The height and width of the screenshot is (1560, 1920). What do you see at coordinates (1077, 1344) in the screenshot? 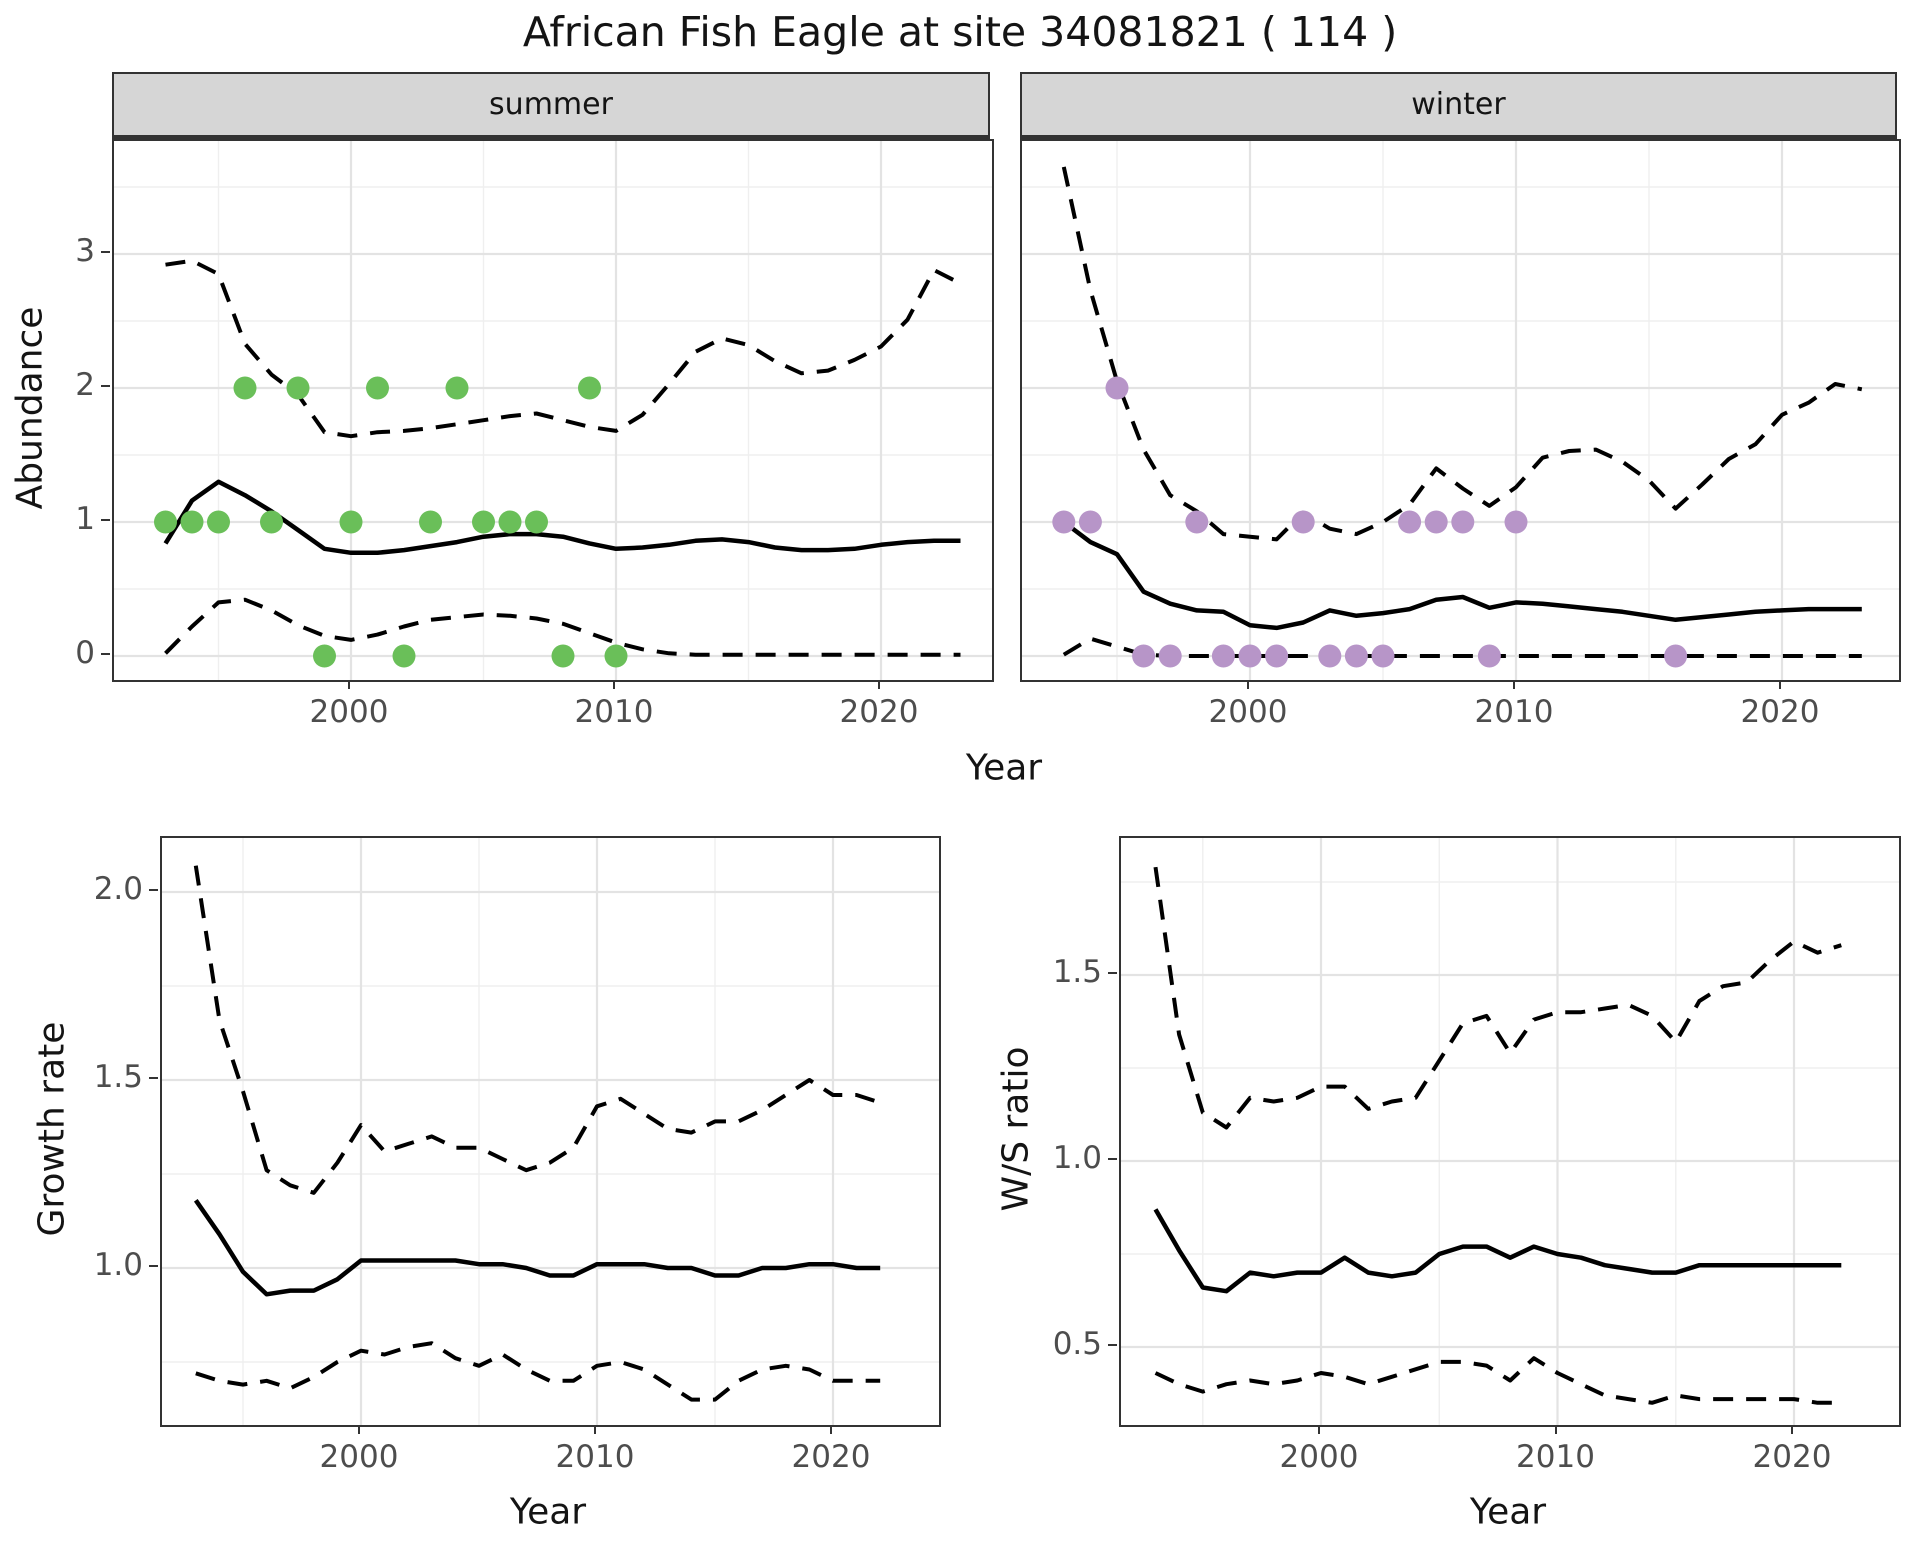
I see `y-tick-label: 0.5` at bounding box center [1077, 1344].